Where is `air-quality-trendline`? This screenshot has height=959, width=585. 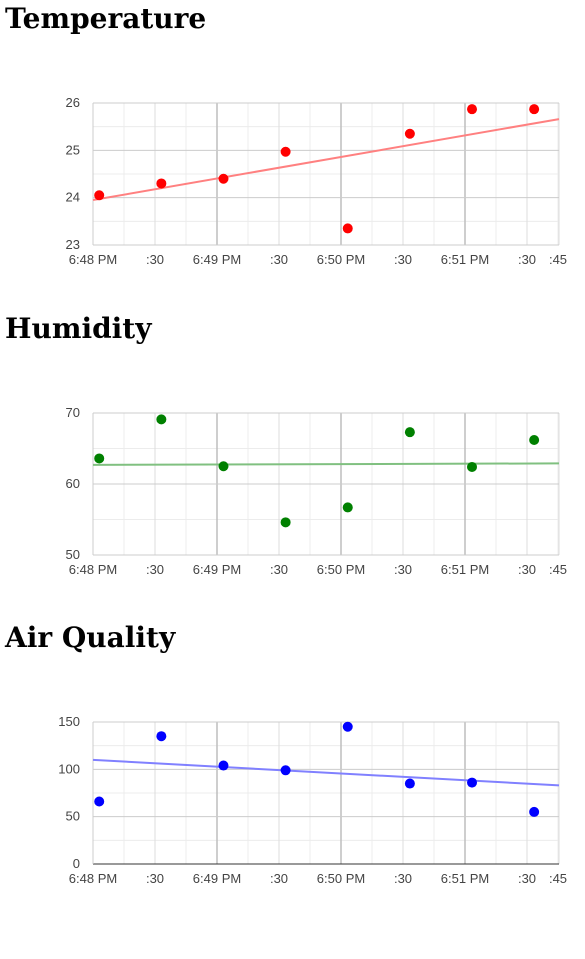
air-quality-trendline is located at coordinates (326, 773).